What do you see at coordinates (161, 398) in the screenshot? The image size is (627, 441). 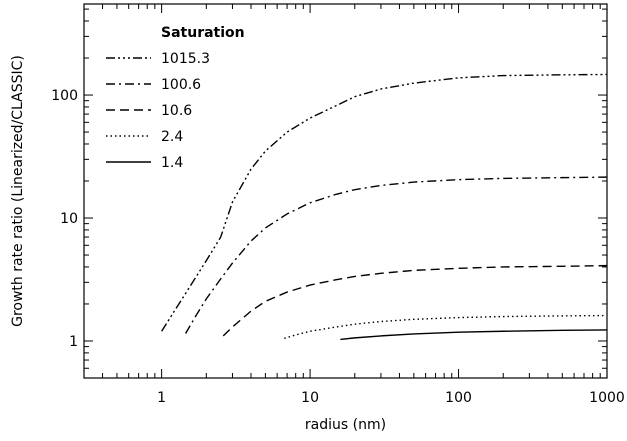 I see `x-tick-label: 1` at bounding box center [161, 398].